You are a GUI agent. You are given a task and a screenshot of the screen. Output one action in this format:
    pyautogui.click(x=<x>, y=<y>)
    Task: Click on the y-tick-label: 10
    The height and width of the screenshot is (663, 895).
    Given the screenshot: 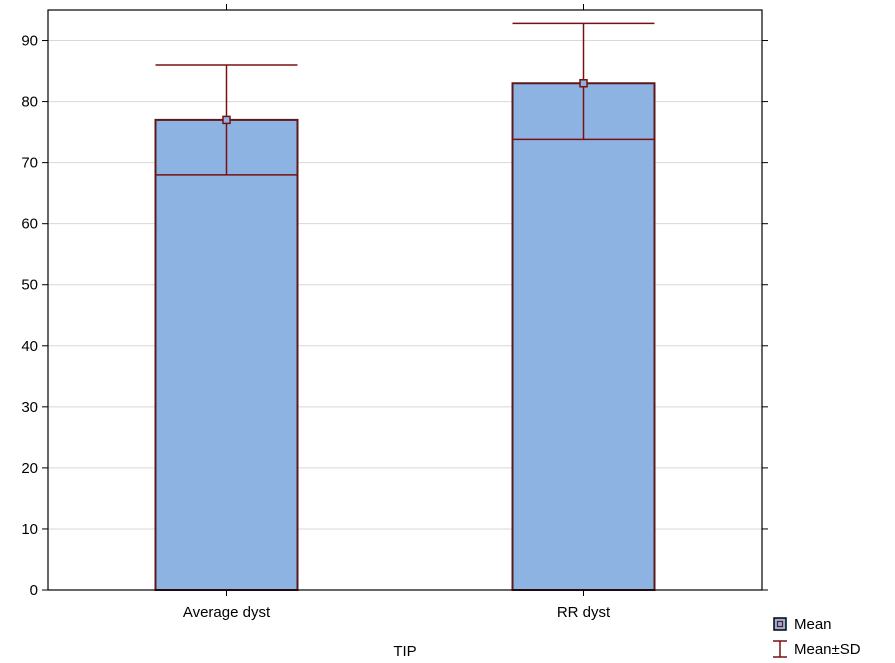 What is the action you would take?
    pyautogui.click(x=29, y=529)
    